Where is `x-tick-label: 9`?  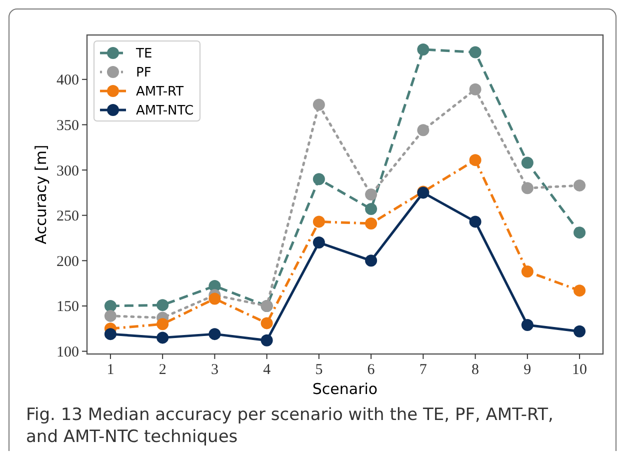 x-tick-label: 9 is located at coordinates (528, 370).